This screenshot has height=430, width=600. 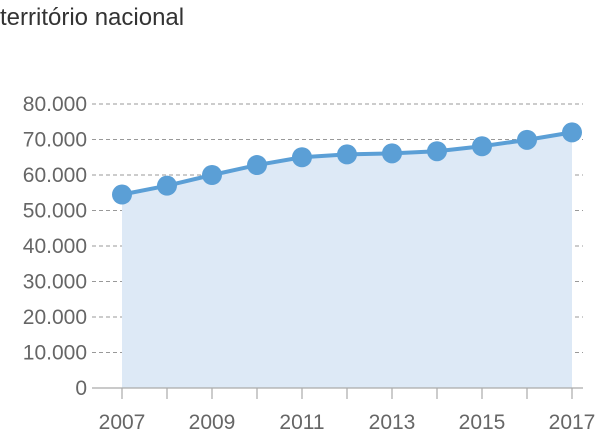 What do you see at coordinates (81, 388) in the screenshot?
I see `y-tick-label: 0` at bounding box center [81, 388].